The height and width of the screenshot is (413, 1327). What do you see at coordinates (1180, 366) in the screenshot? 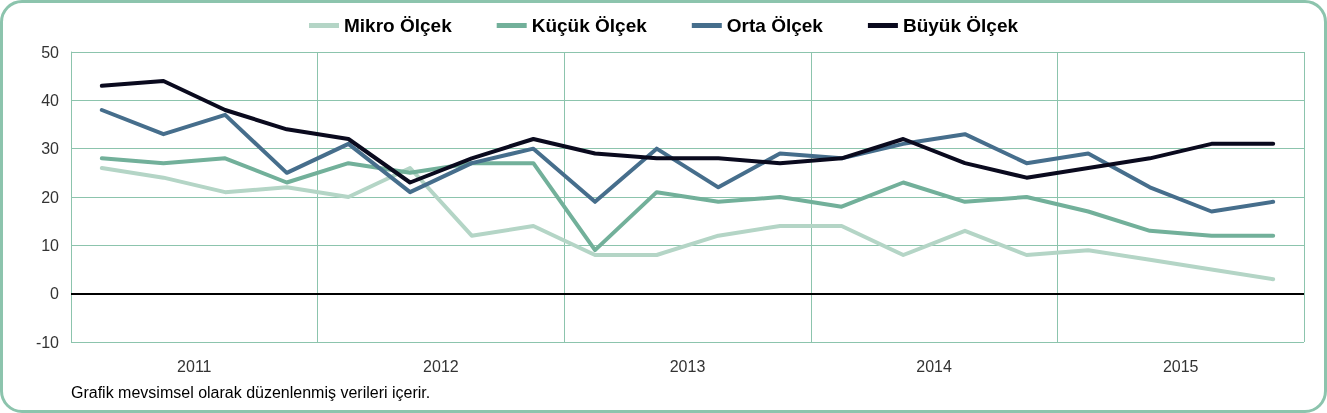
I see `x-tick-label: 2015` at bounding box center [1180, 366].